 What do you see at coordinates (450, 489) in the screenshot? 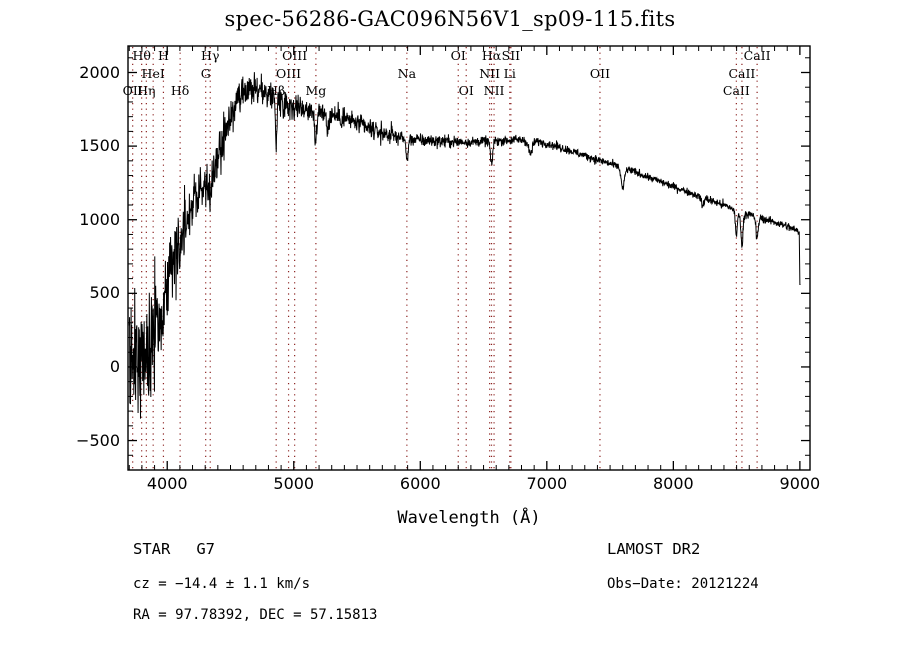
I see `x-tick-labels: 4000 5000 6000 7000 8000 9000` at bounding box center [450, 489].